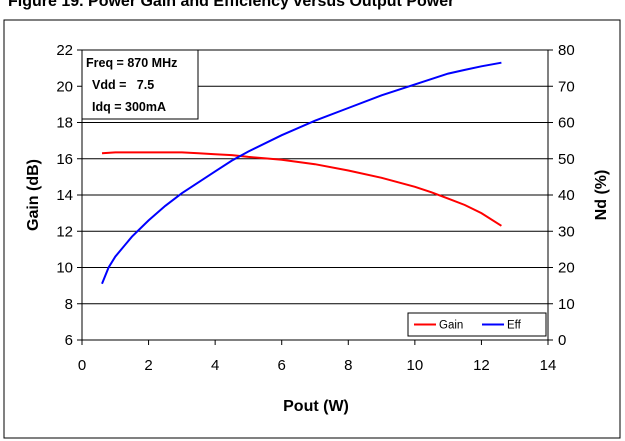 Image resolution: width=625 pixels, height=441 pixels. What do you see at coordinates (566, 86) in the screenshot?
I see `y2-tick-label: 70` at bounding box center [566, 86].